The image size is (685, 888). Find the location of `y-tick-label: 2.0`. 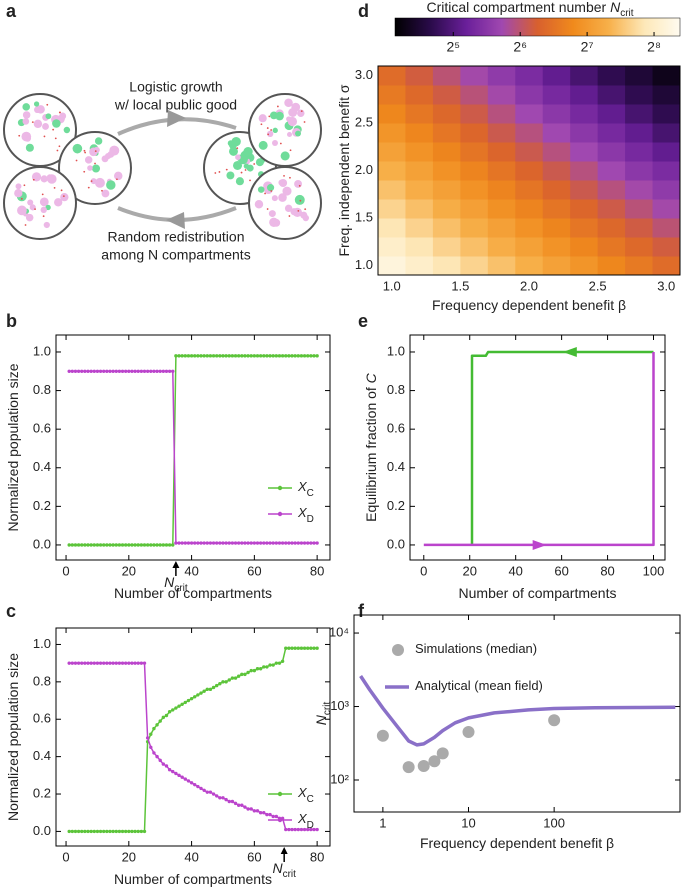

y-tick-label: 2.0 is located at coordinates (364, 169).